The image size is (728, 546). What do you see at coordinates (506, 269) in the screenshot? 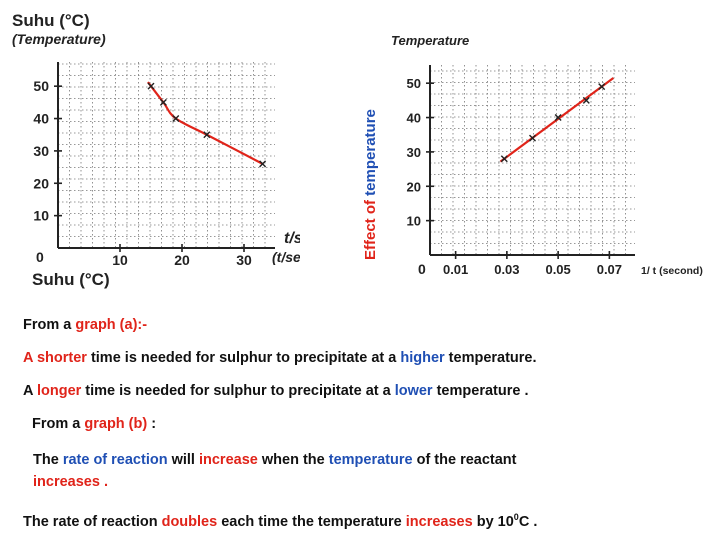
I see `graph-b-x-tick-label: 0.03` at bounding box center [506, 269].